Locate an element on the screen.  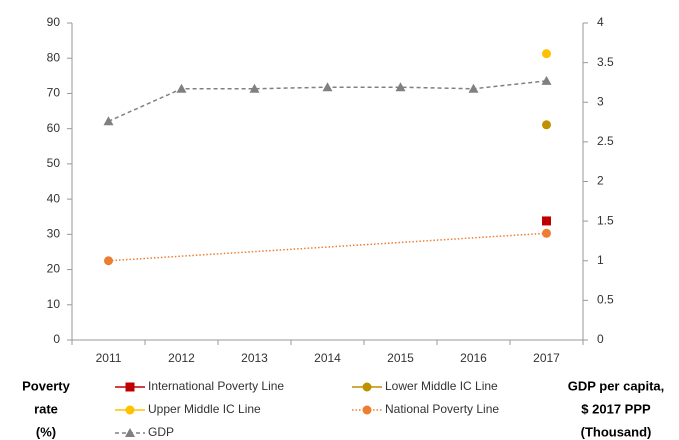
y-tick-label: 30 is located at coordinates (54, 234).